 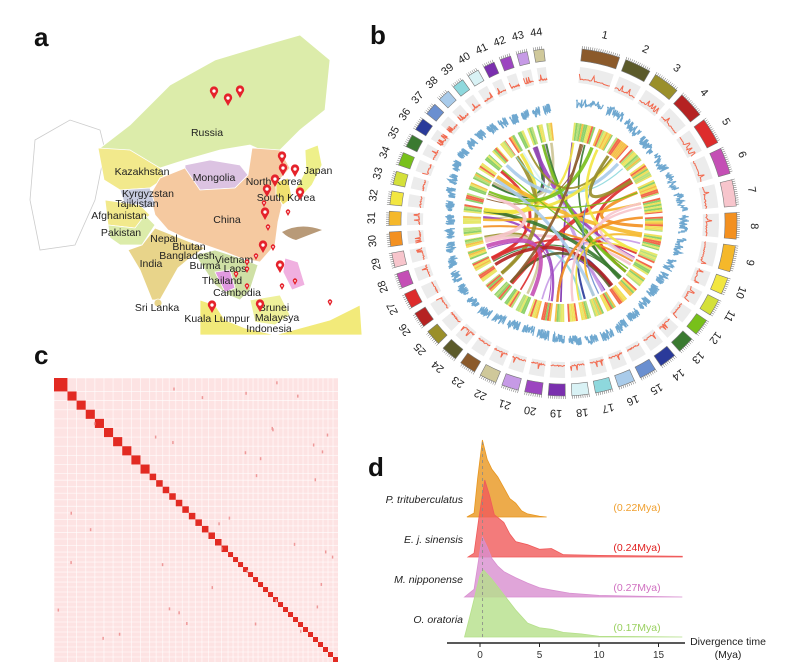 I want to click on map-markers, so click(x=270, y=199).